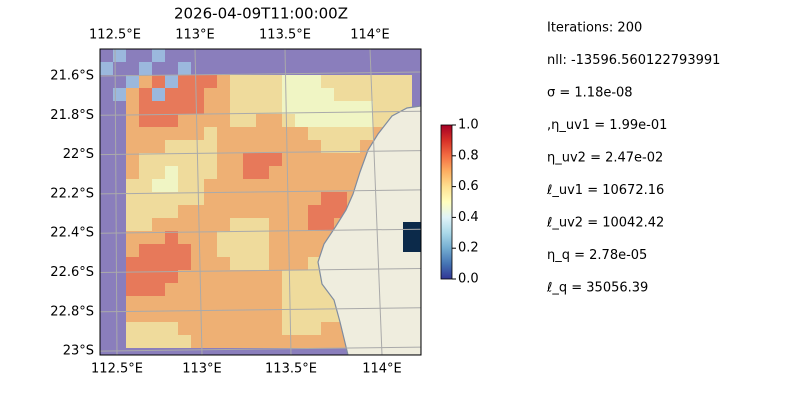  Describe the element at coordinates (72, 76) in the screenshot. I see `lat-label: 21.6°S` at that location.